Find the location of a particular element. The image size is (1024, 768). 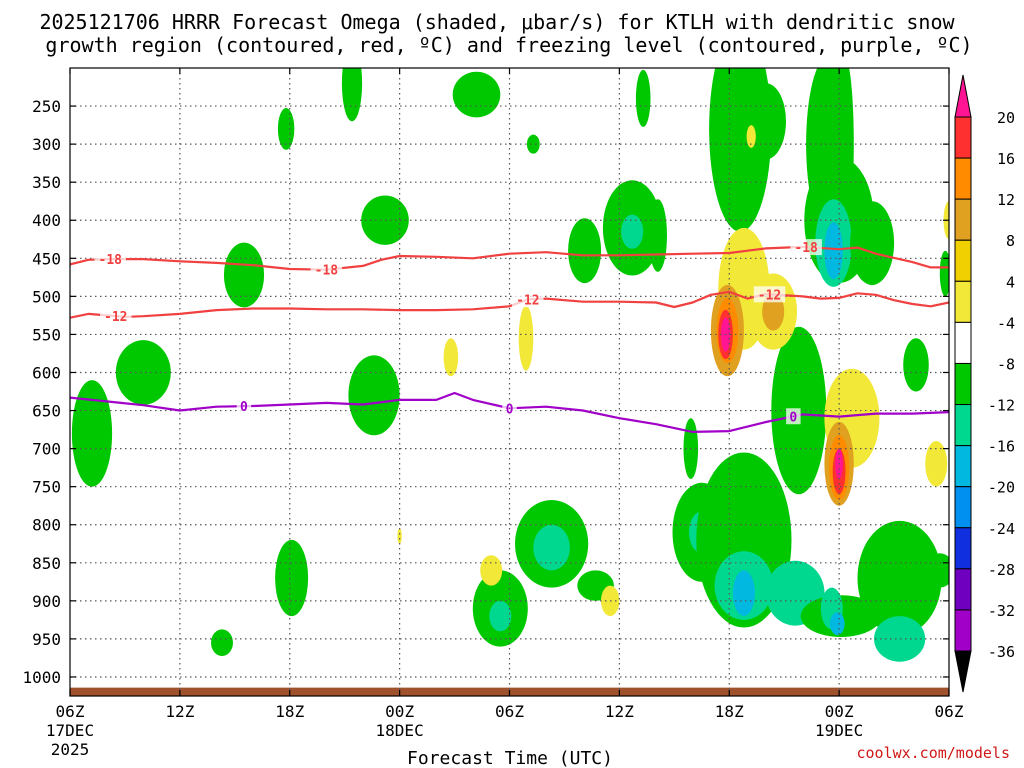

colorbar-tick-label: -12 is located at coordinates (1001, 406).